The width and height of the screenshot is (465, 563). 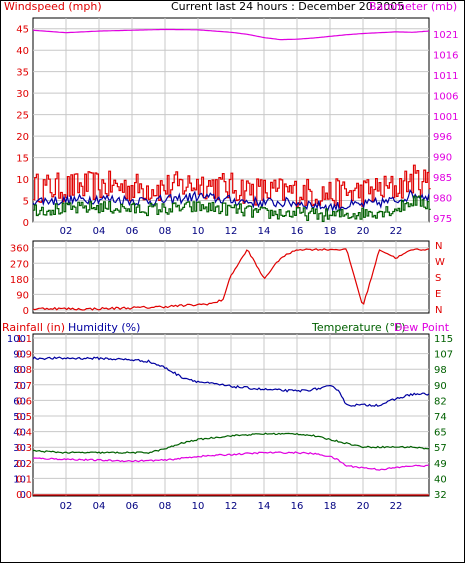 What do you see at coordinates (231, 279) in the screenshot?
I see `wind-direction-line` at bounding box center [231, 279].